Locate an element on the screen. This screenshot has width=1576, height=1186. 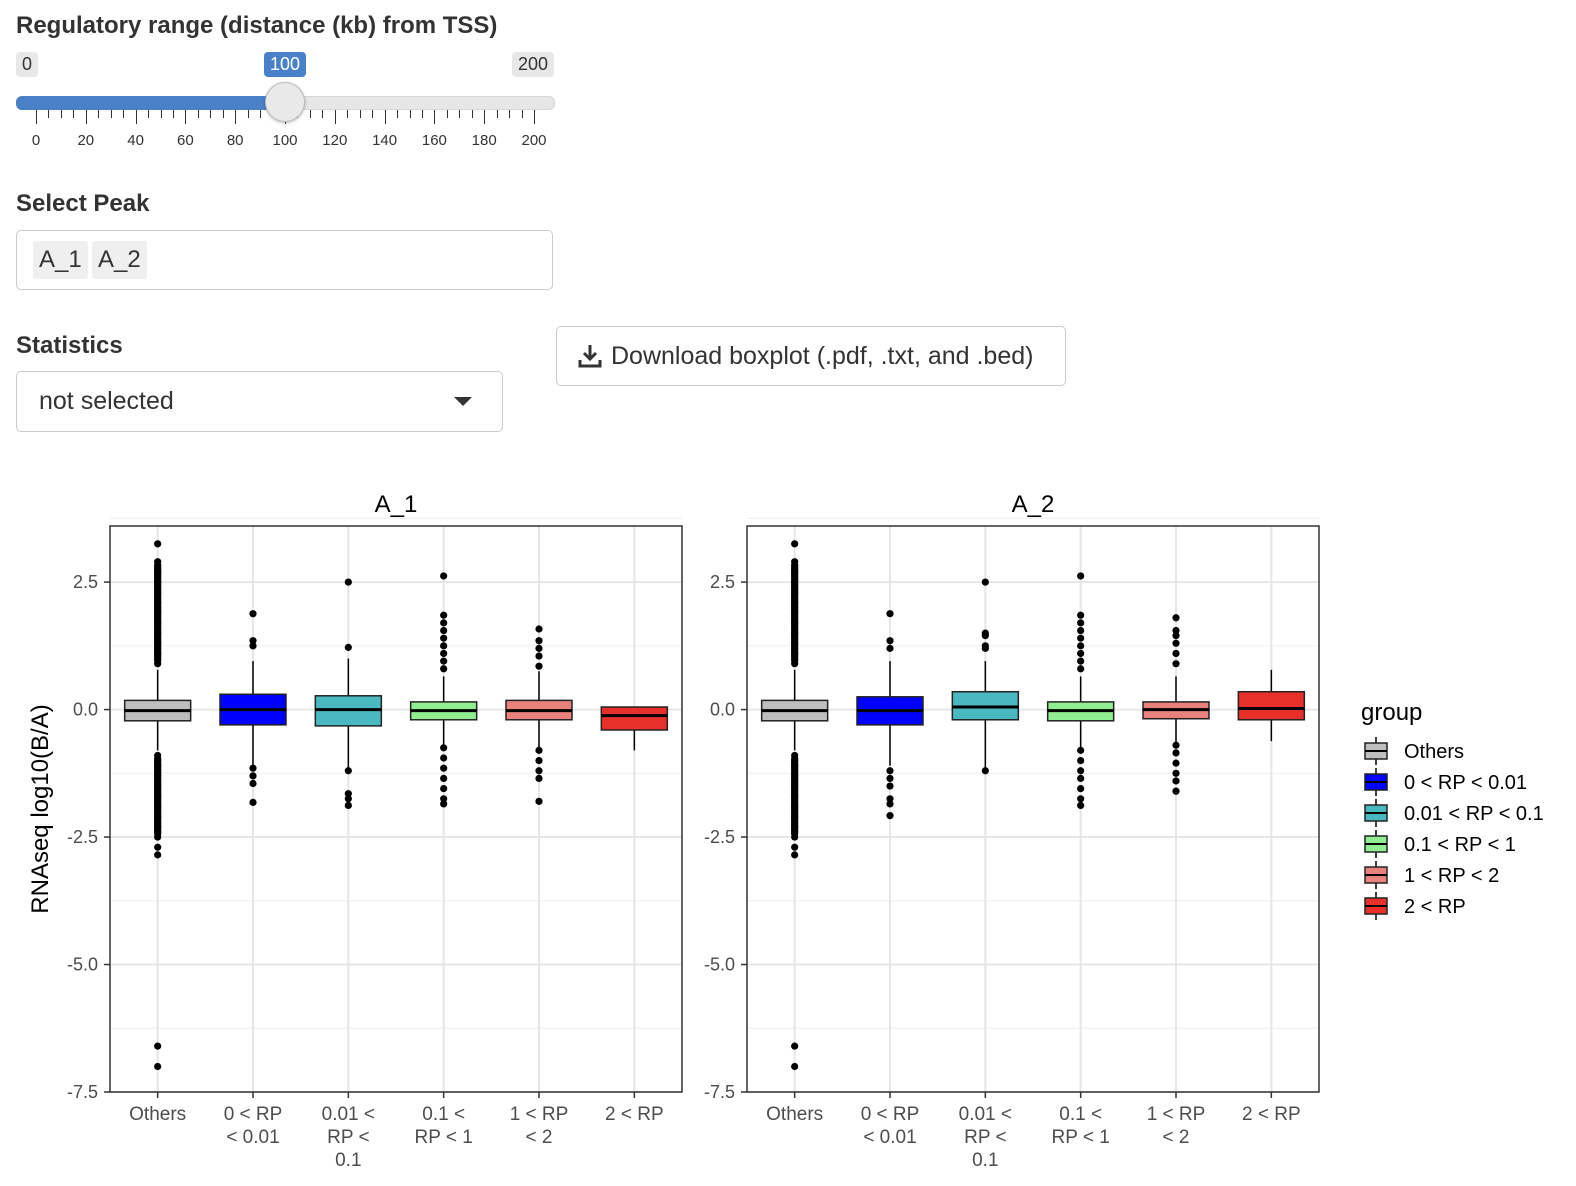
x-tick-label: 0.1 is located at coordinates (985, 1160).